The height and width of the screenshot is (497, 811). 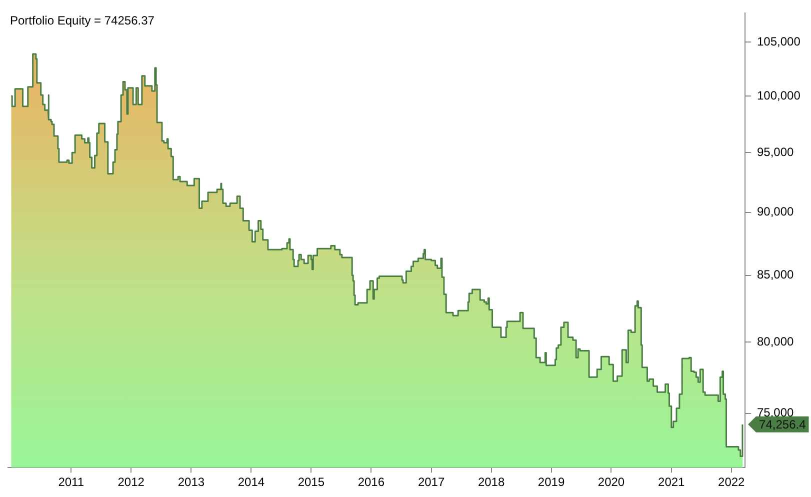 What do you see at coordinates (775, 413) in the screenshot?
I see `y-tick-label: 75,000` at bounding box center [775, 413].